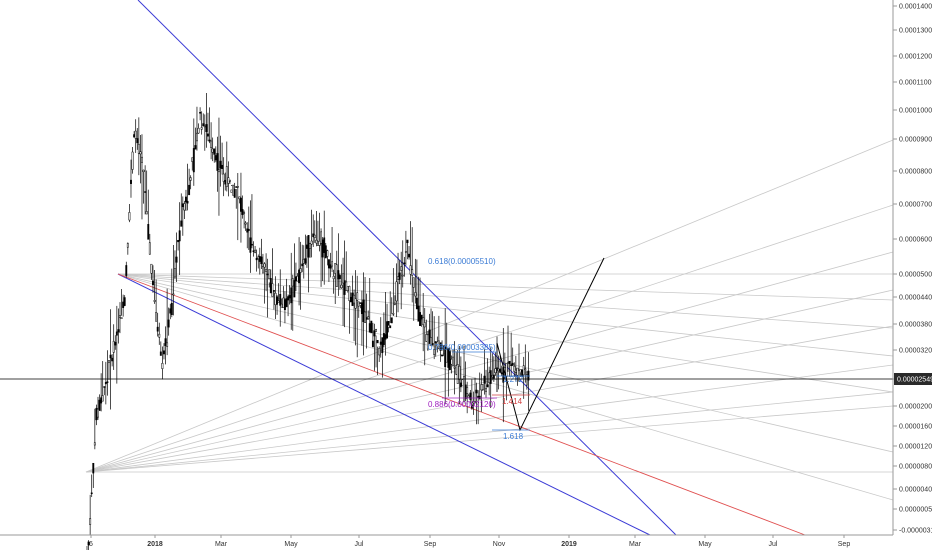  What do you see at coordinates (915, 531) in the screenshot?
I see `y-tick-label: -0.00000310` at bounding box center [915, 531].